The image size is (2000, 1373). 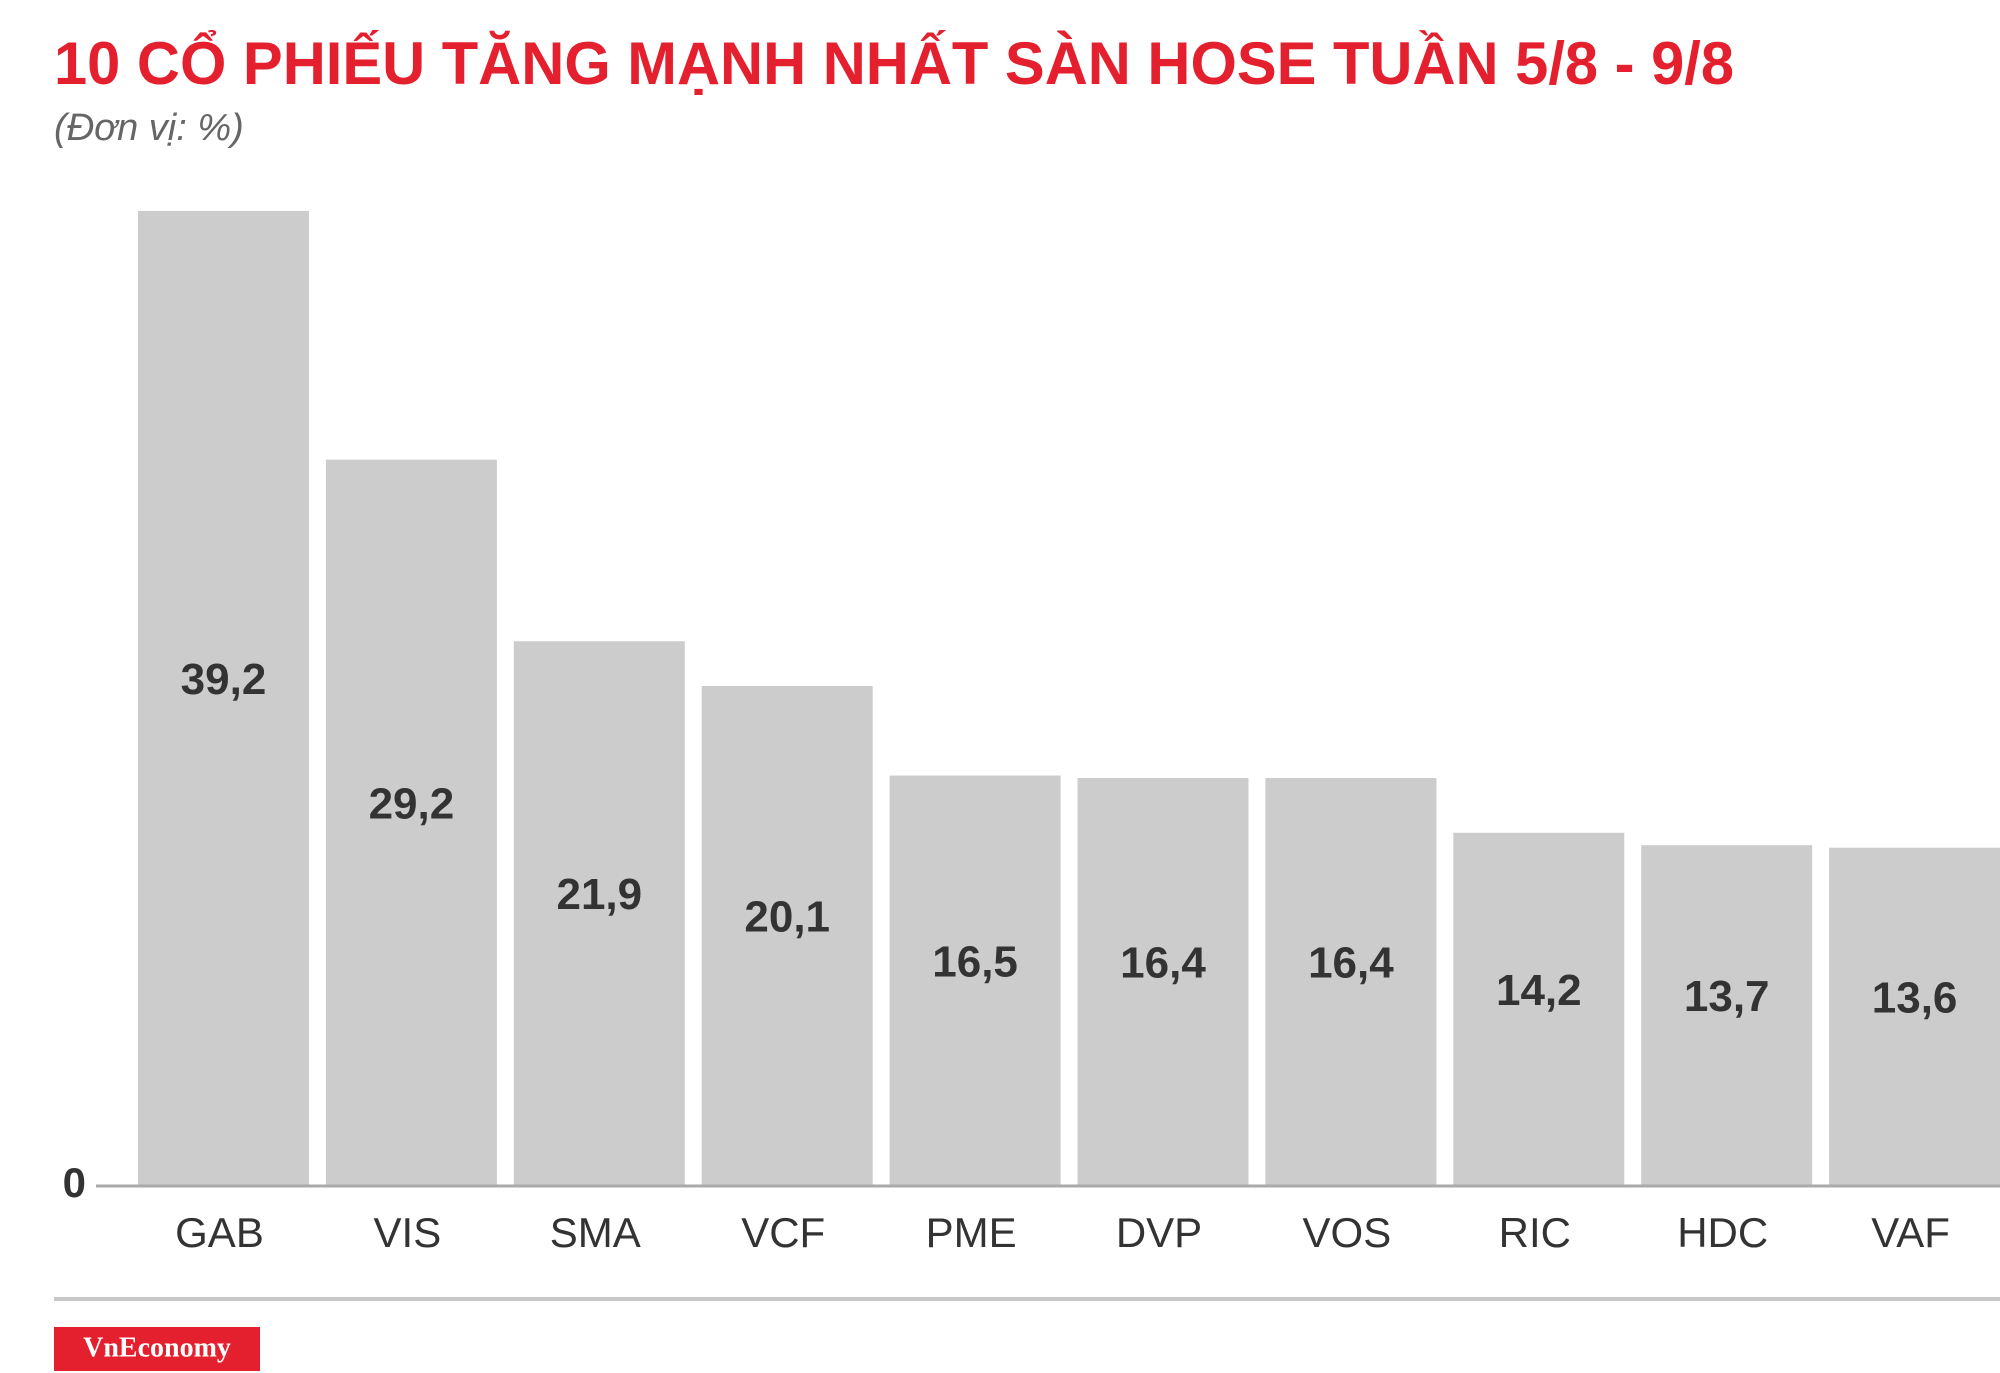 I want to click on value-label: 14,2, so click(x=1539, y=990).